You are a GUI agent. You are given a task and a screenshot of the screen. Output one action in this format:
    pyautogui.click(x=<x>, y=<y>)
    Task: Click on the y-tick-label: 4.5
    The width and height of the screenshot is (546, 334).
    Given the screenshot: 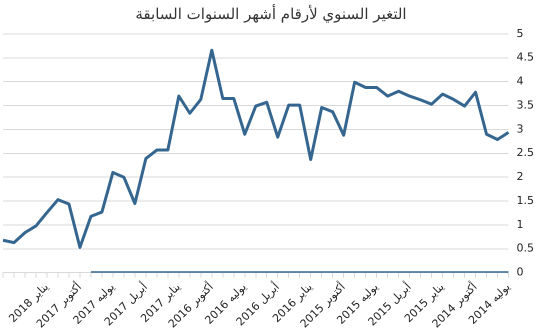 What is the action you would take?
    pyautogui.click(x=525, y=57)
    